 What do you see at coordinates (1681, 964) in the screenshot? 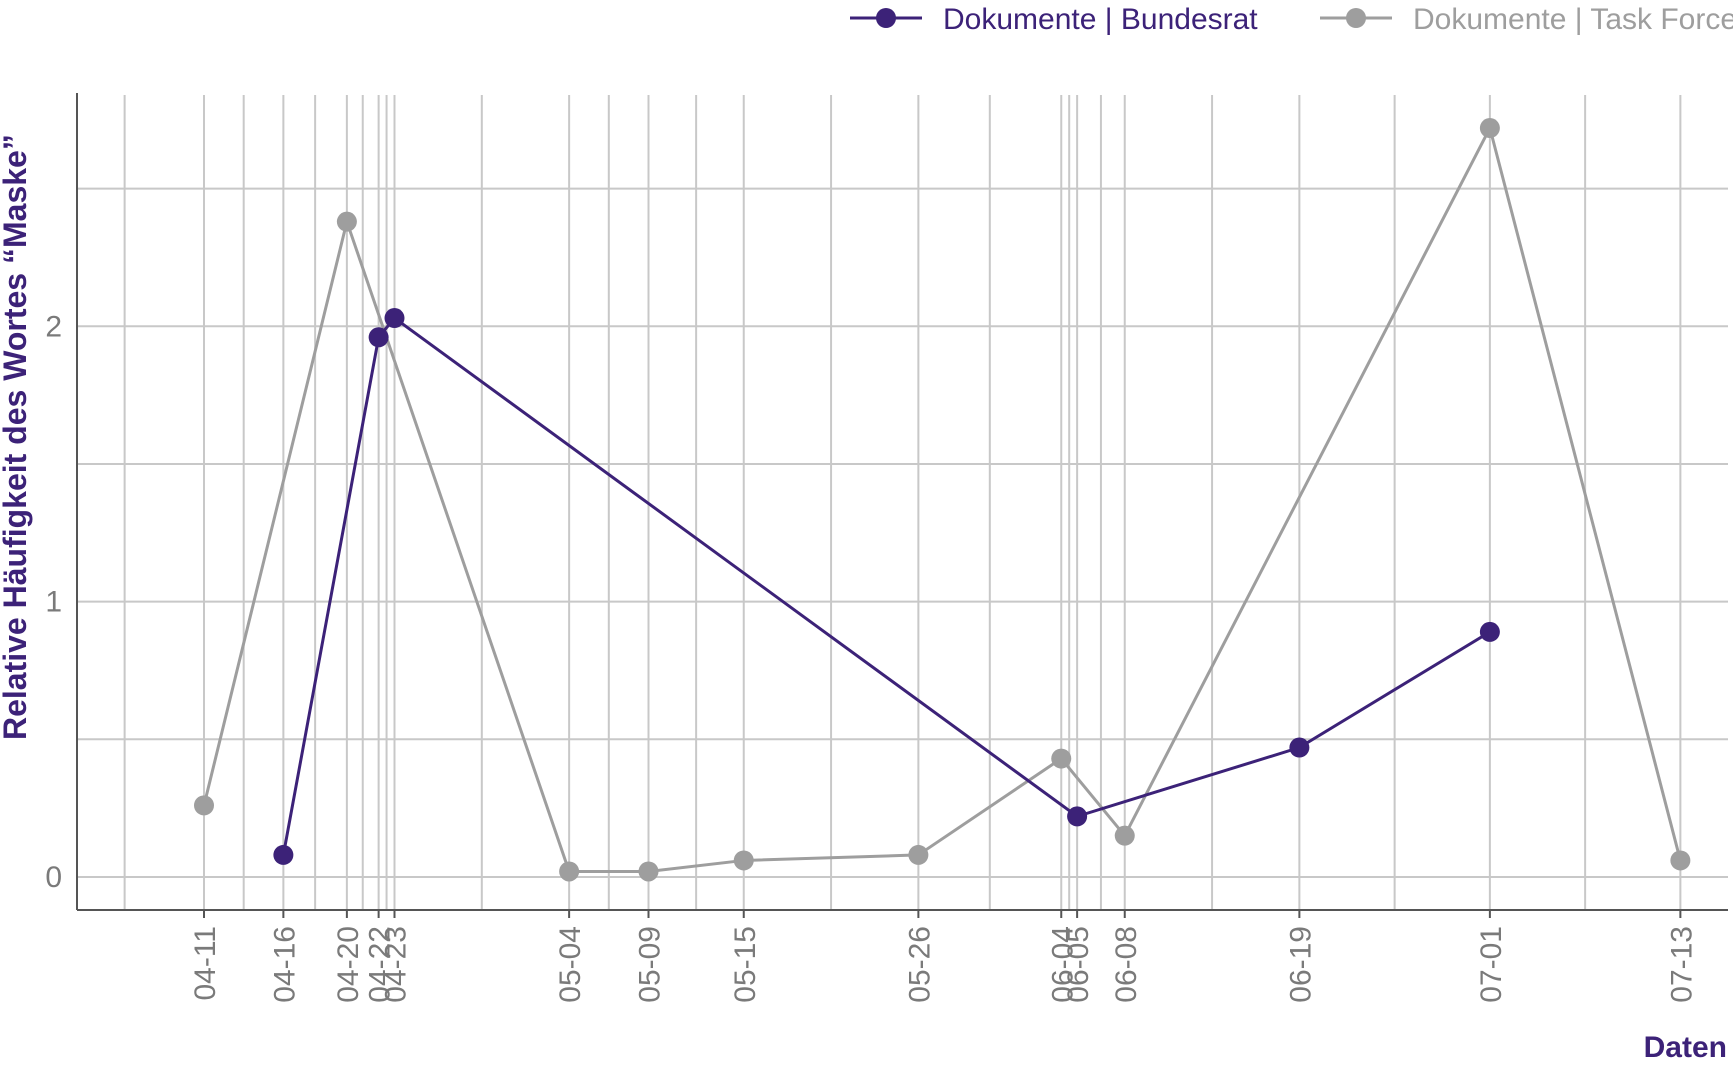
I see `x-tick-label: 07-13` at bounding box center [1681, 964].